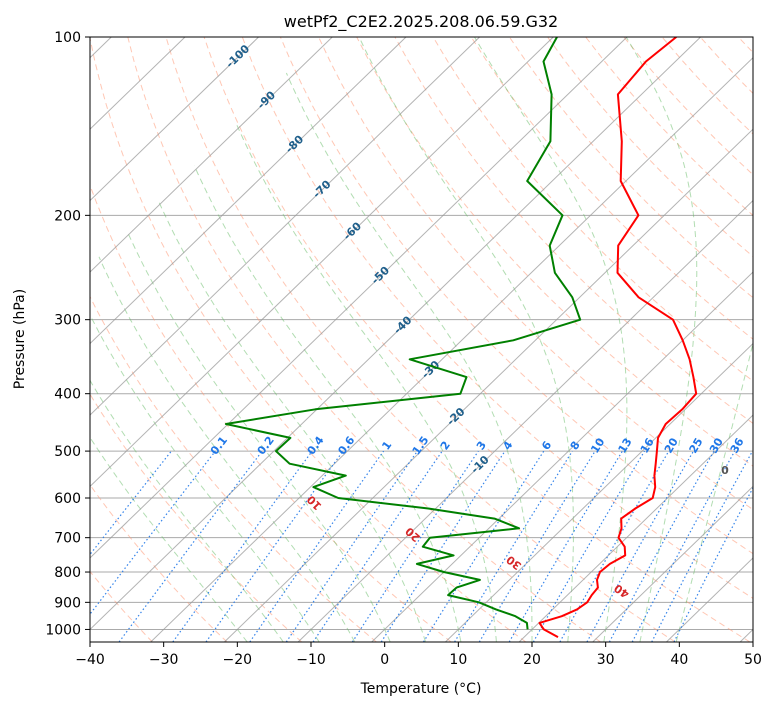 The width and height of the screenshot is (775, 708). What do you see at coordinates (67, 499) in the screenshot?
I see `y-tick-label: 600` at bounding box center [67, 499].